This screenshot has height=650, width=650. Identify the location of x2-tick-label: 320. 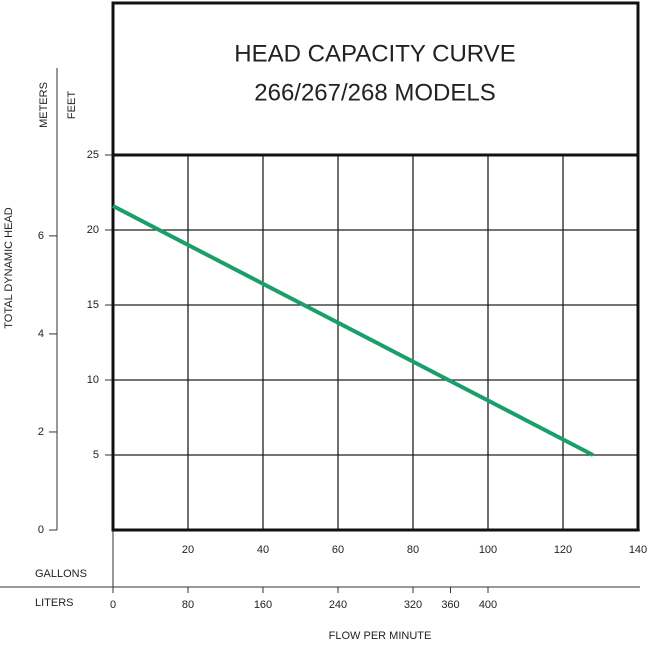
(413, 605).